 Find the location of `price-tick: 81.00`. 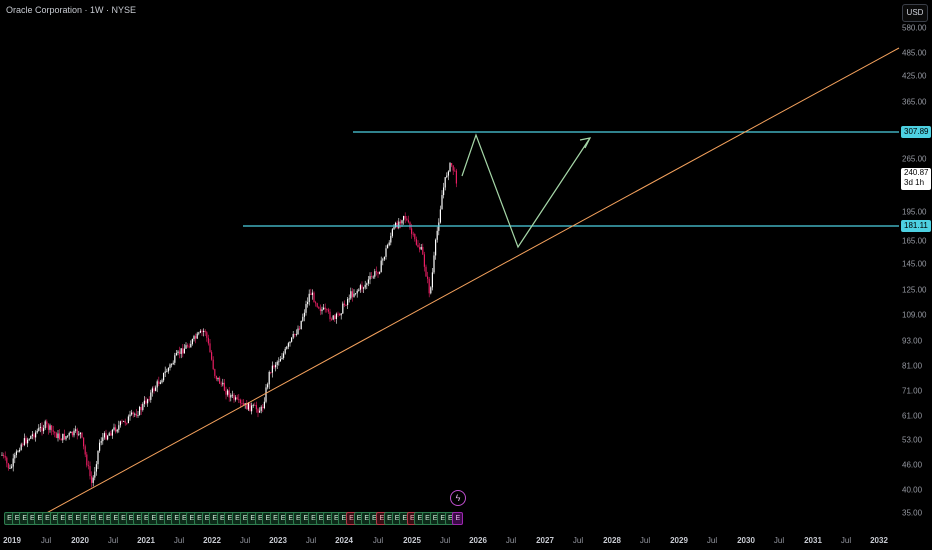

price-tick: 81.00 is located at coordinates (912, 366).